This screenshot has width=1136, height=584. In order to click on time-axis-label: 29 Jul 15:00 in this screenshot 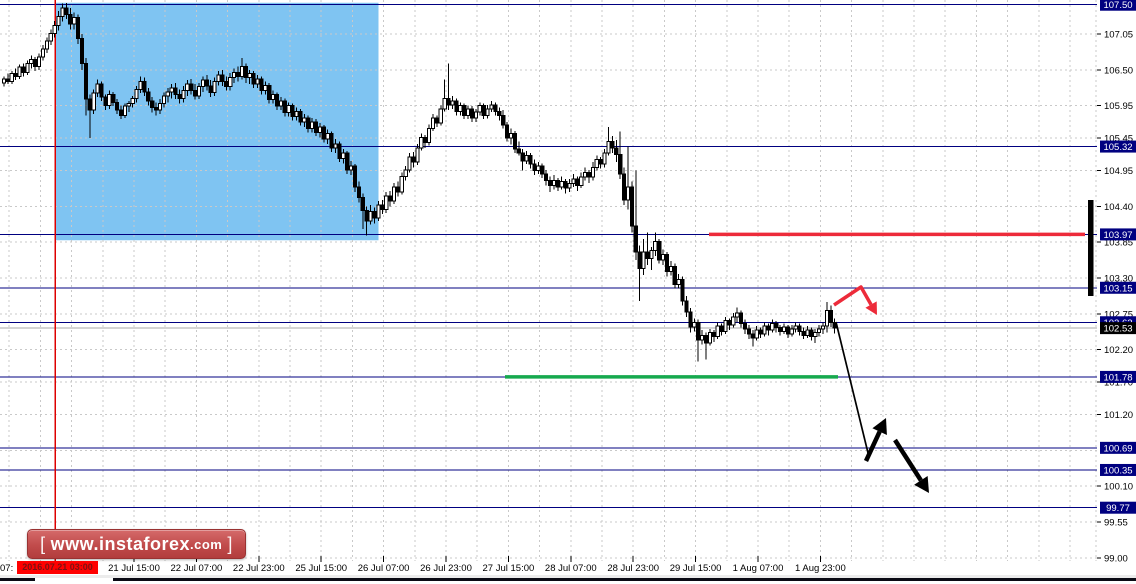, I will do `click(696, 568)`.